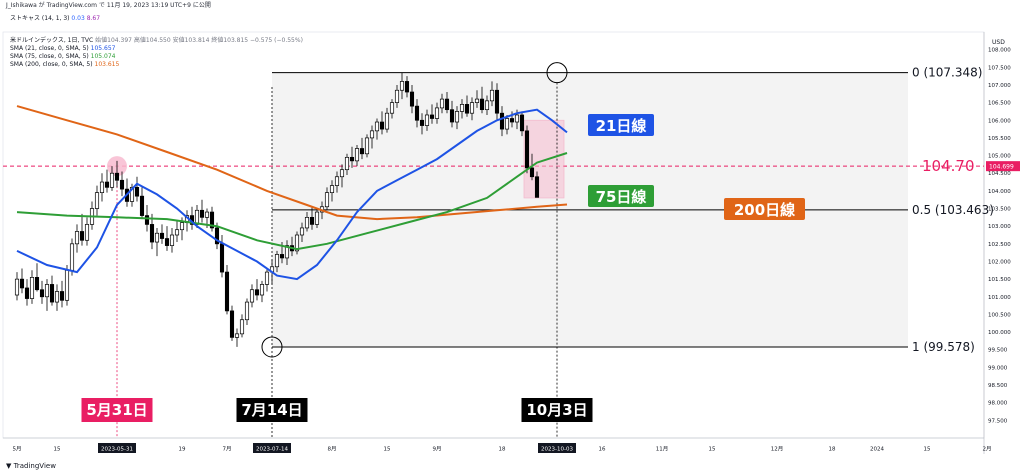 Image resolution: width=1024 pixels, height=476 pixels. I want to click on pivot-date-label: 5月31日, so click(116, 410).